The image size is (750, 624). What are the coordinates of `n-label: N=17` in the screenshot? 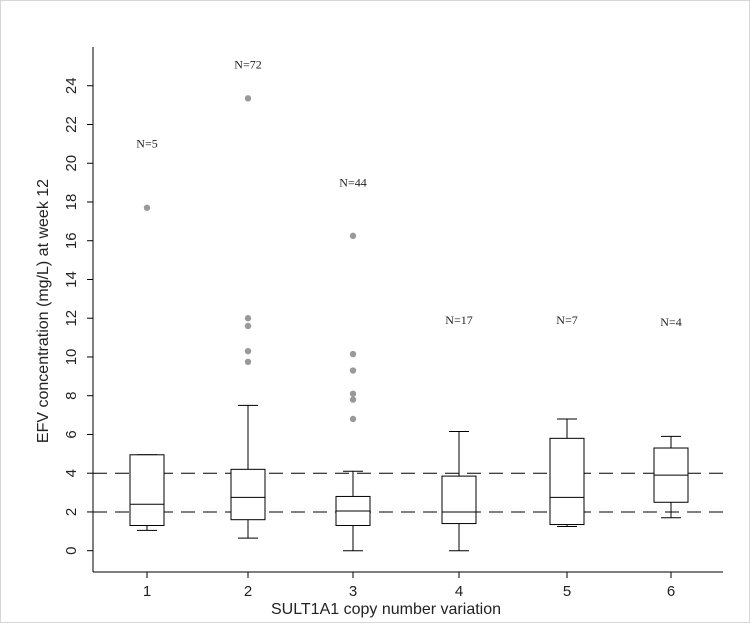 It's located at (458, 320).